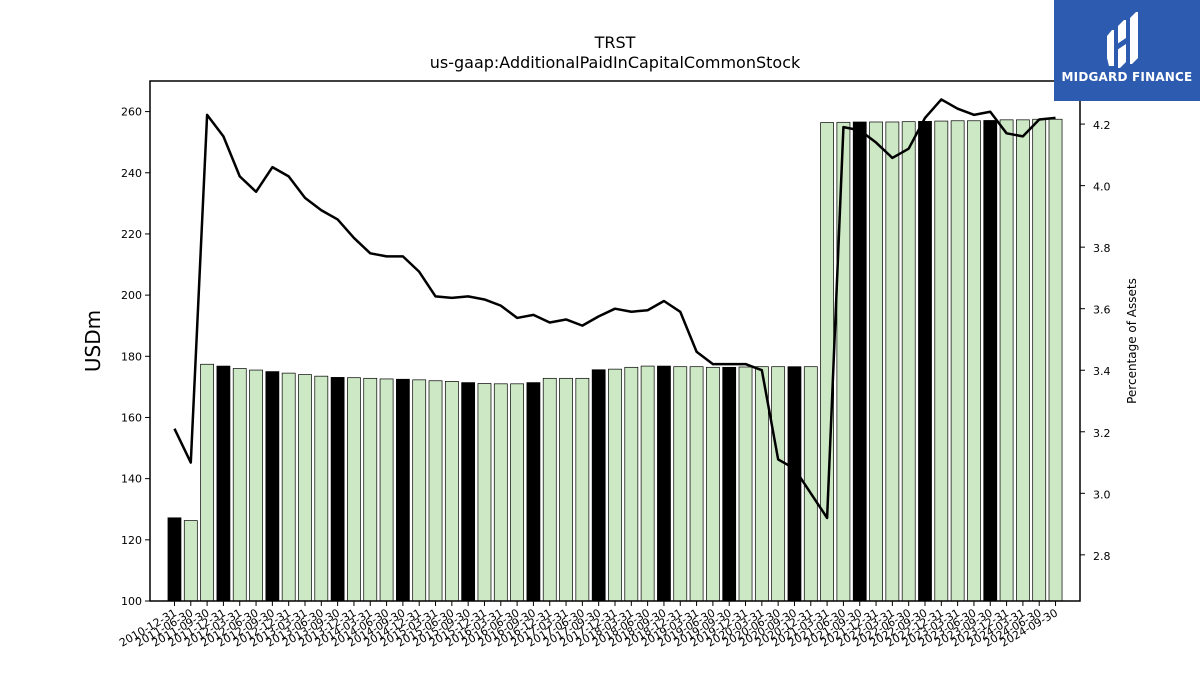 The width and height of the screenshot is (1200, 675). What do you see at coordinates (131, 356) in the screenshot?
I see `y-tick-label: 180` at bounding box center [131, 356].